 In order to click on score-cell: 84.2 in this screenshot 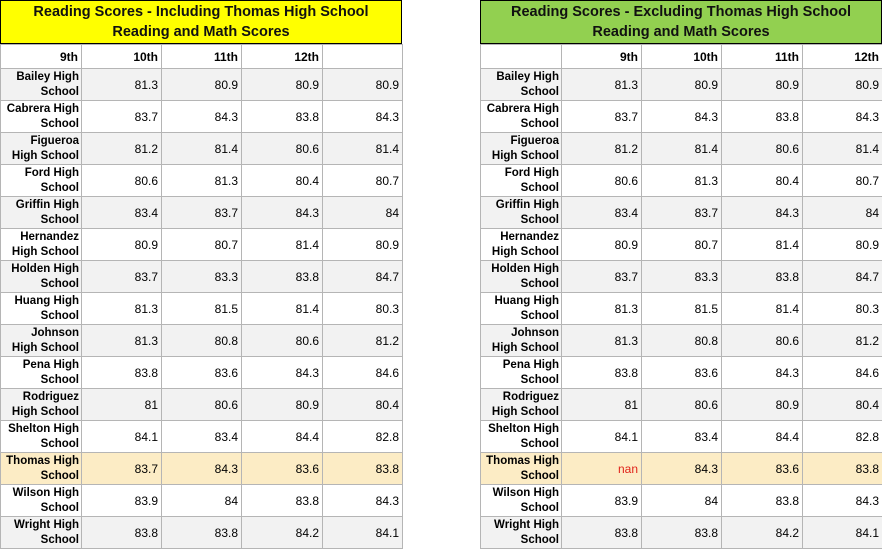, I will do `click(762, 532)`.